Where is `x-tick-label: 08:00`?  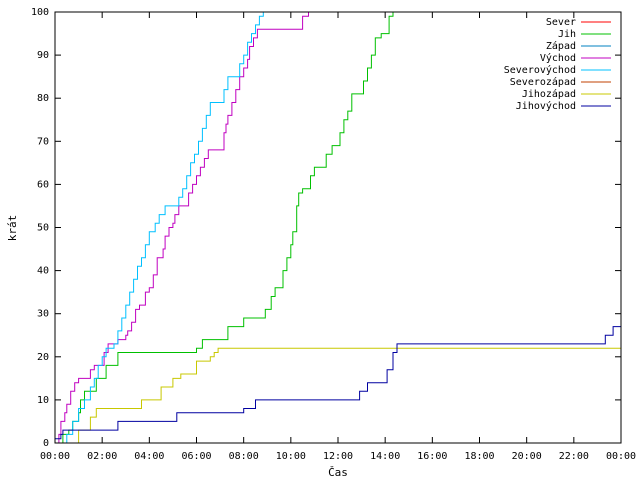
x-tick-label: 08:00 is located at coordinates (244, 456).